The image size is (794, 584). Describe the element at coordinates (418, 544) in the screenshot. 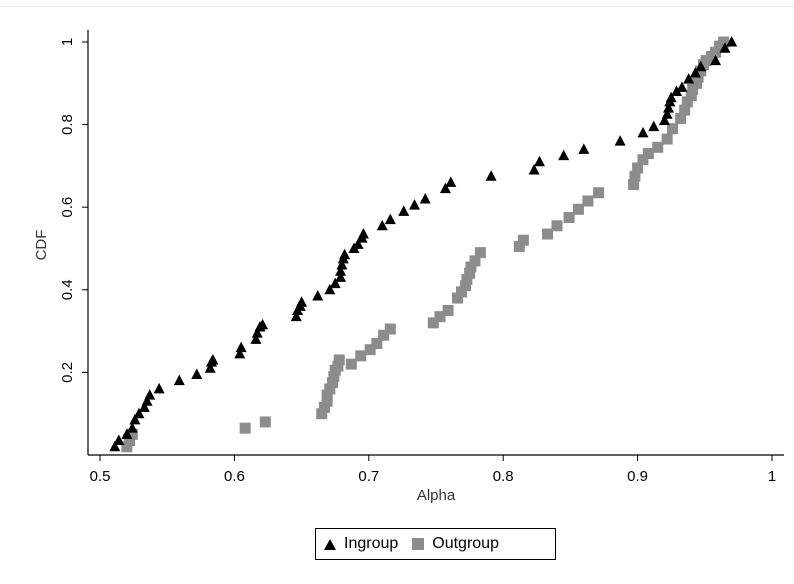

I see `square-marker-icon` at that location.